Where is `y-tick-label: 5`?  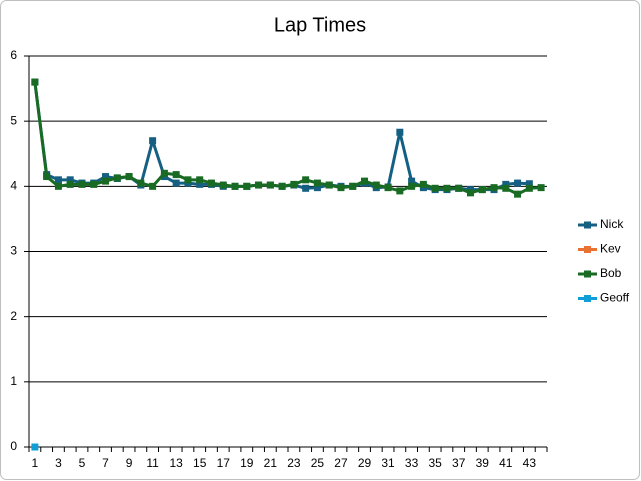
y-tick-label: 5 is located at coordinates (13, 120).